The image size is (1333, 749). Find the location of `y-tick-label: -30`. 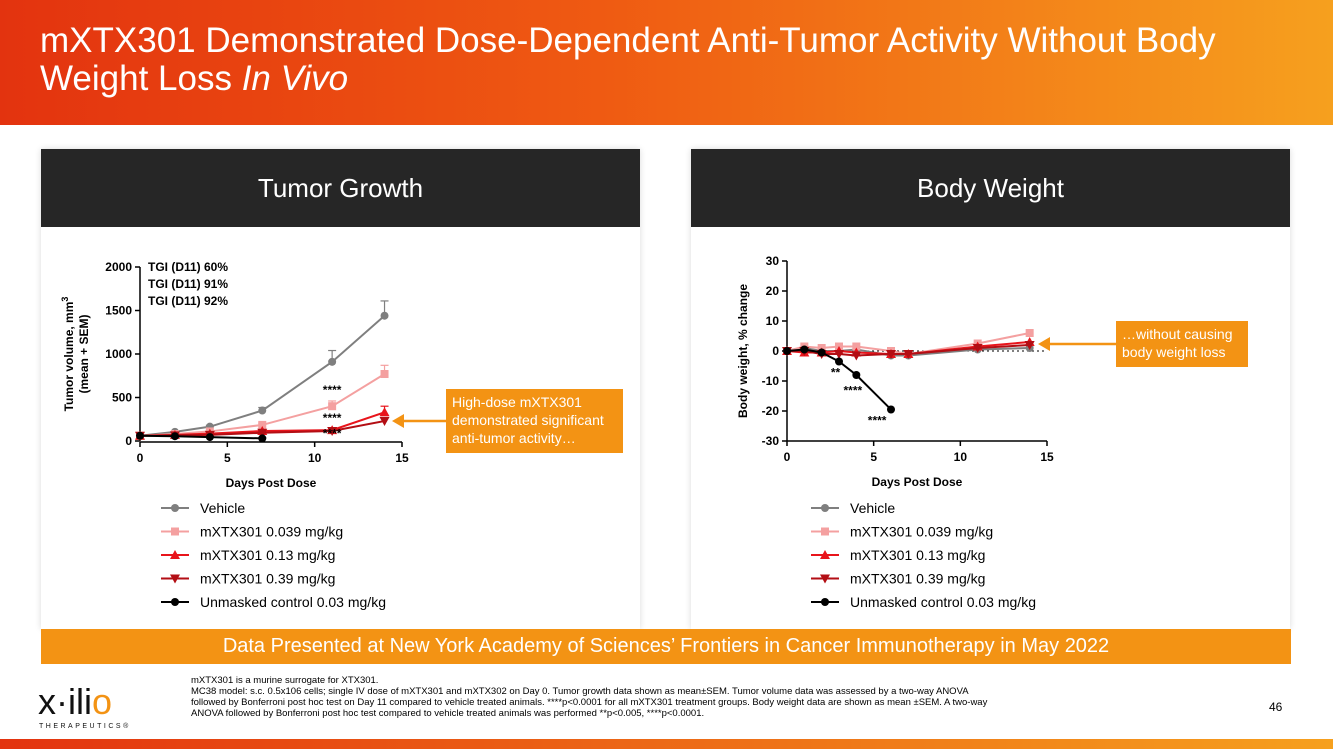

y-tick-label: -30 is located at coordinates (771, 441).